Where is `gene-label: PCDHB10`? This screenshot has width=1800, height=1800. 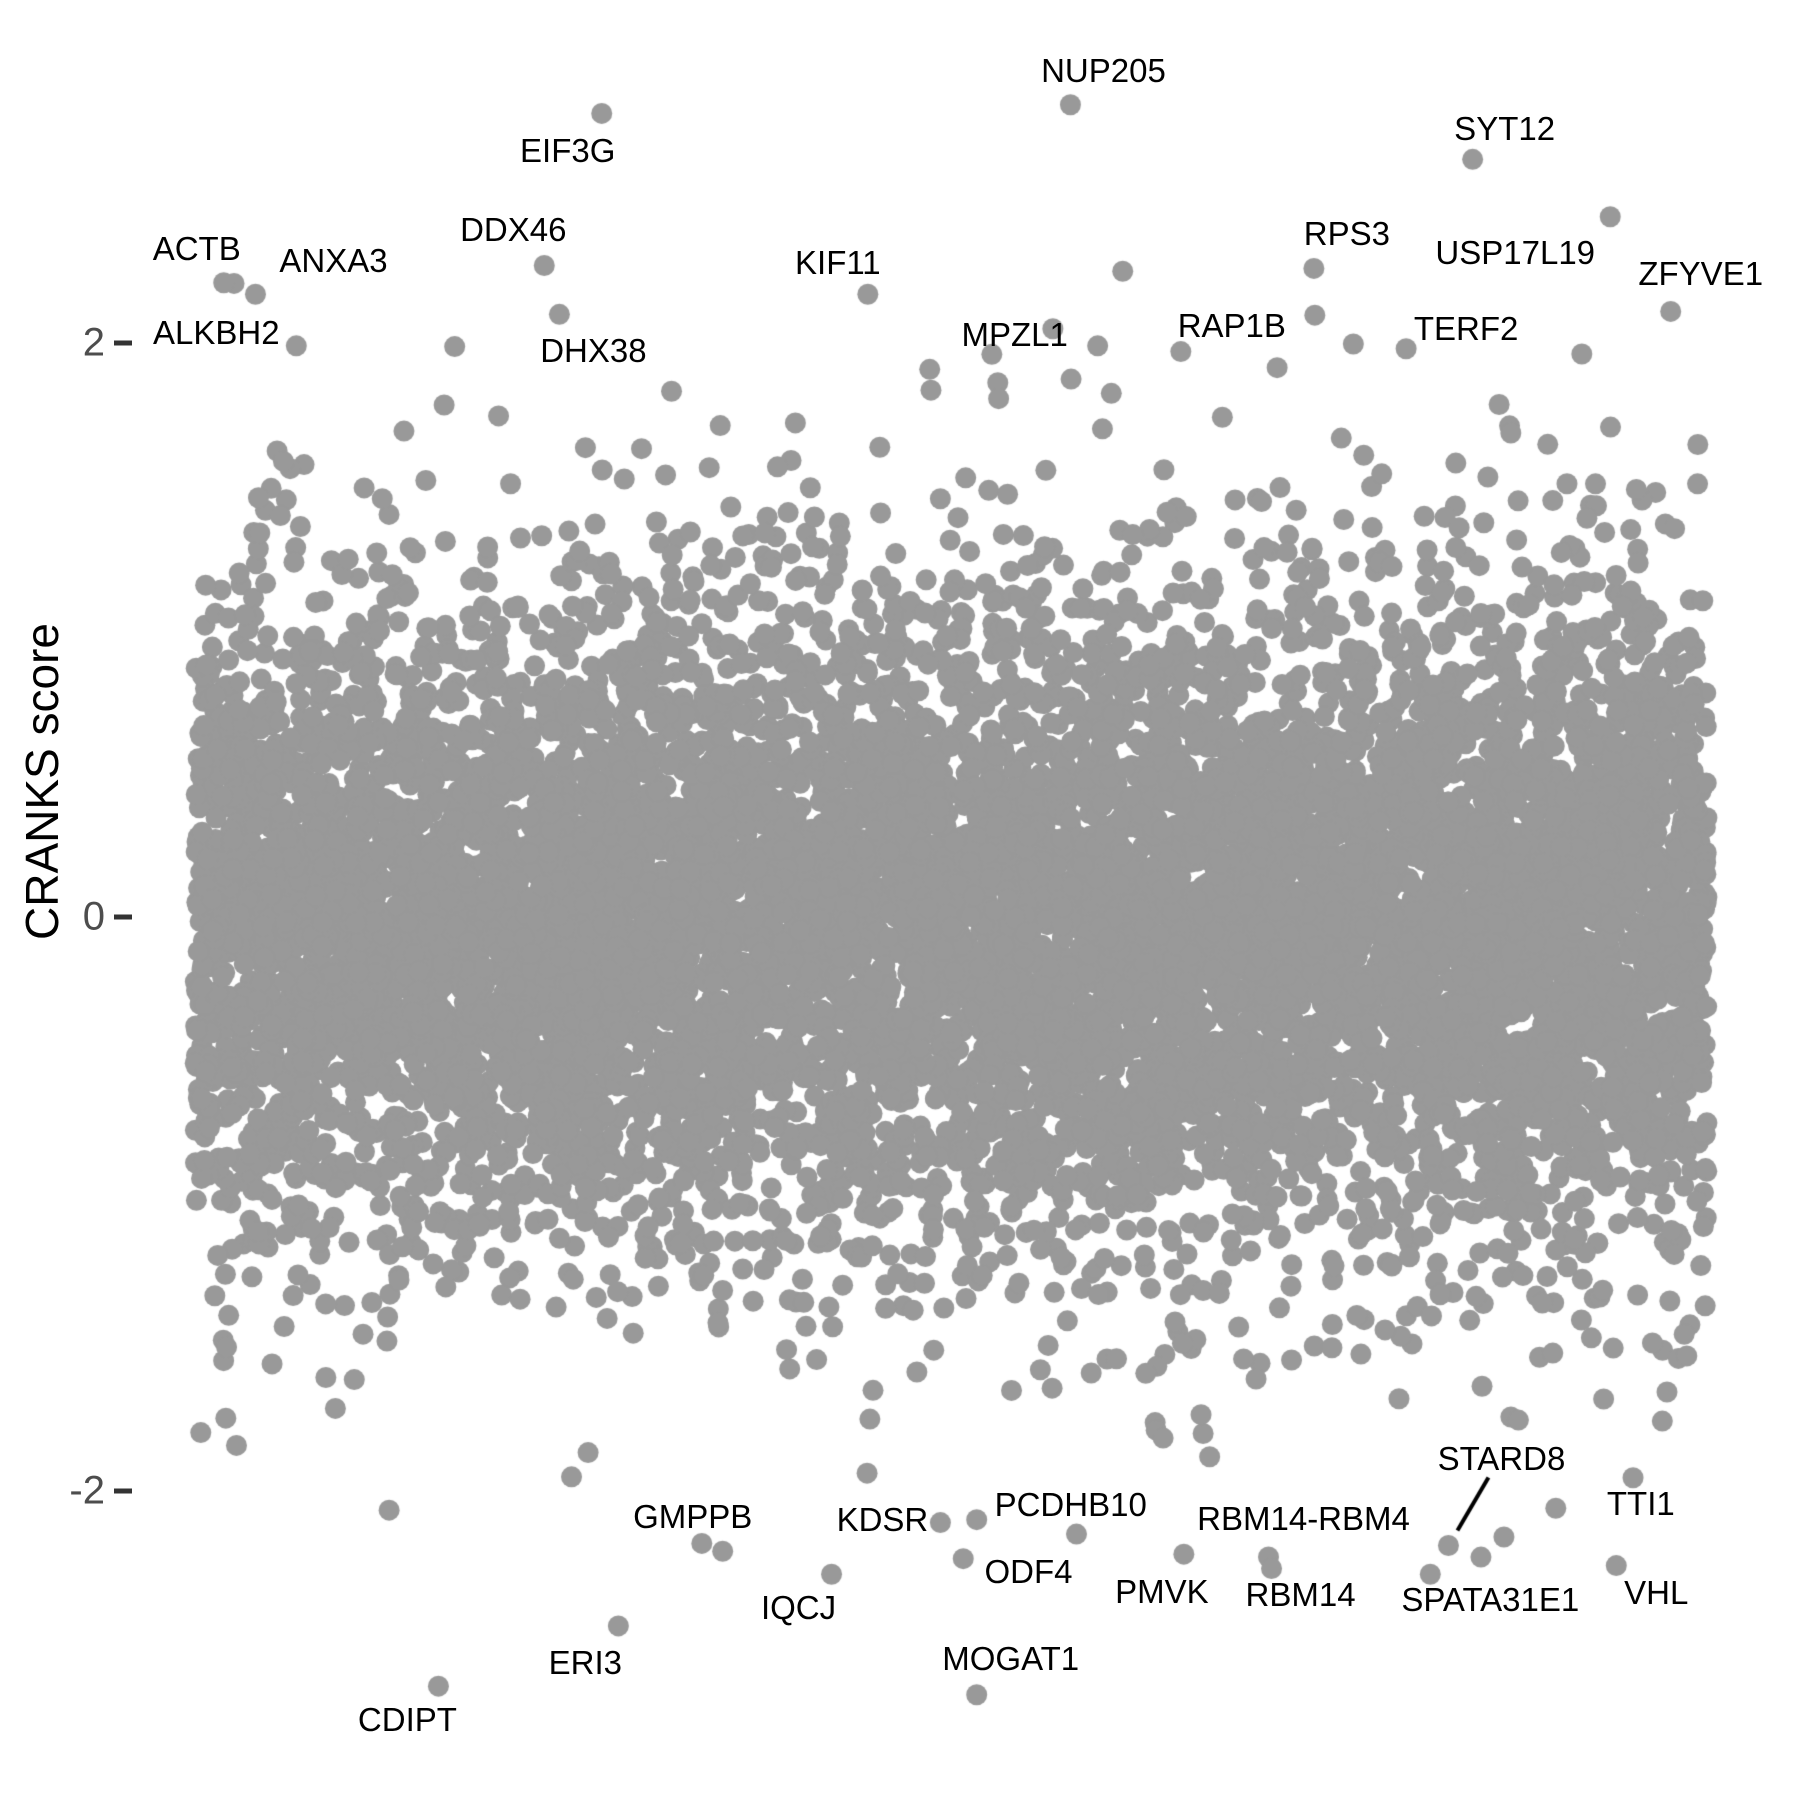 gene-label: PCDHB10 is located at coordinates (1070, 1504).